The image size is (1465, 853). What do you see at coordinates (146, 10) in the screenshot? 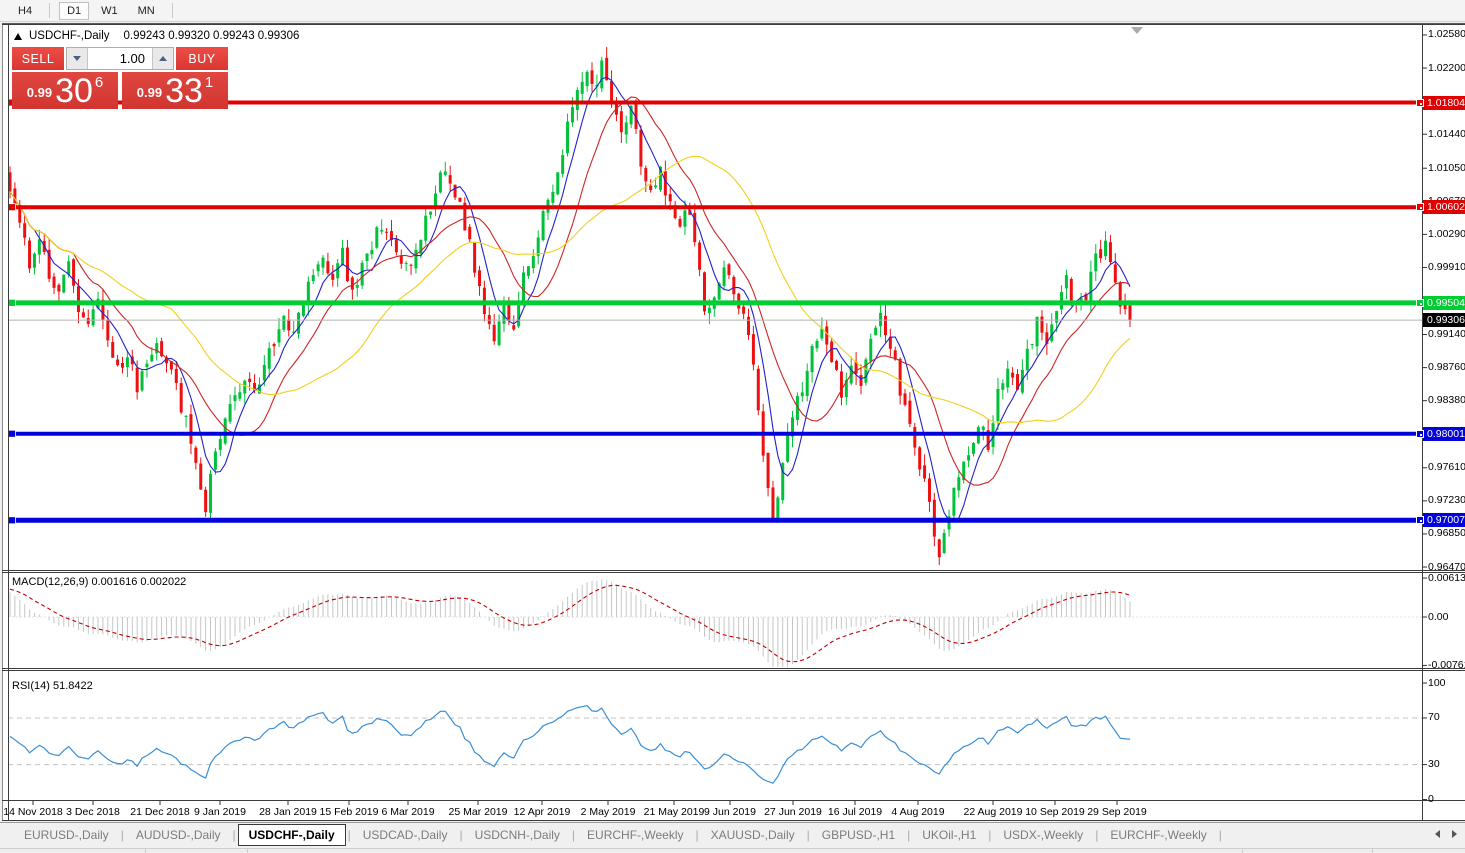
I see `timeframe-button-mn: MN` at bounding box center [146, 10].